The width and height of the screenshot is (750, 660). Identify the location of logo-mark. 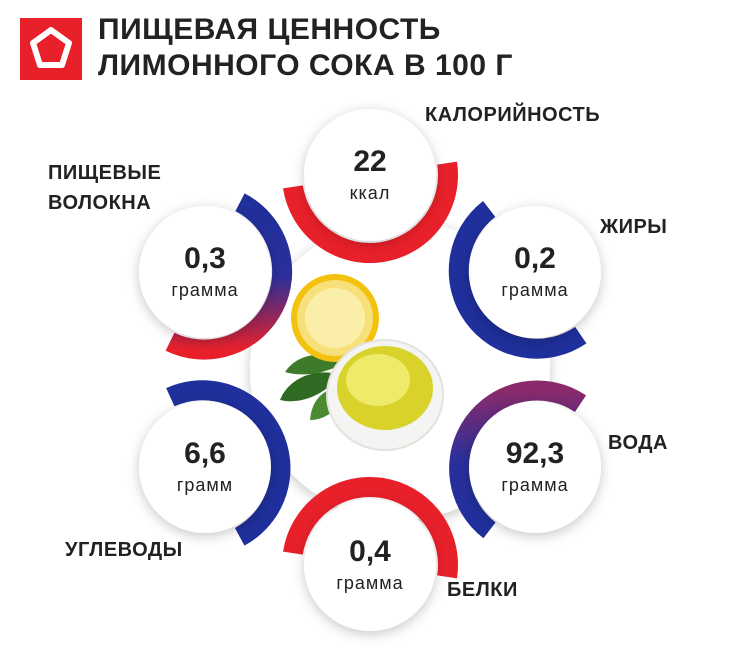
(51, 47).